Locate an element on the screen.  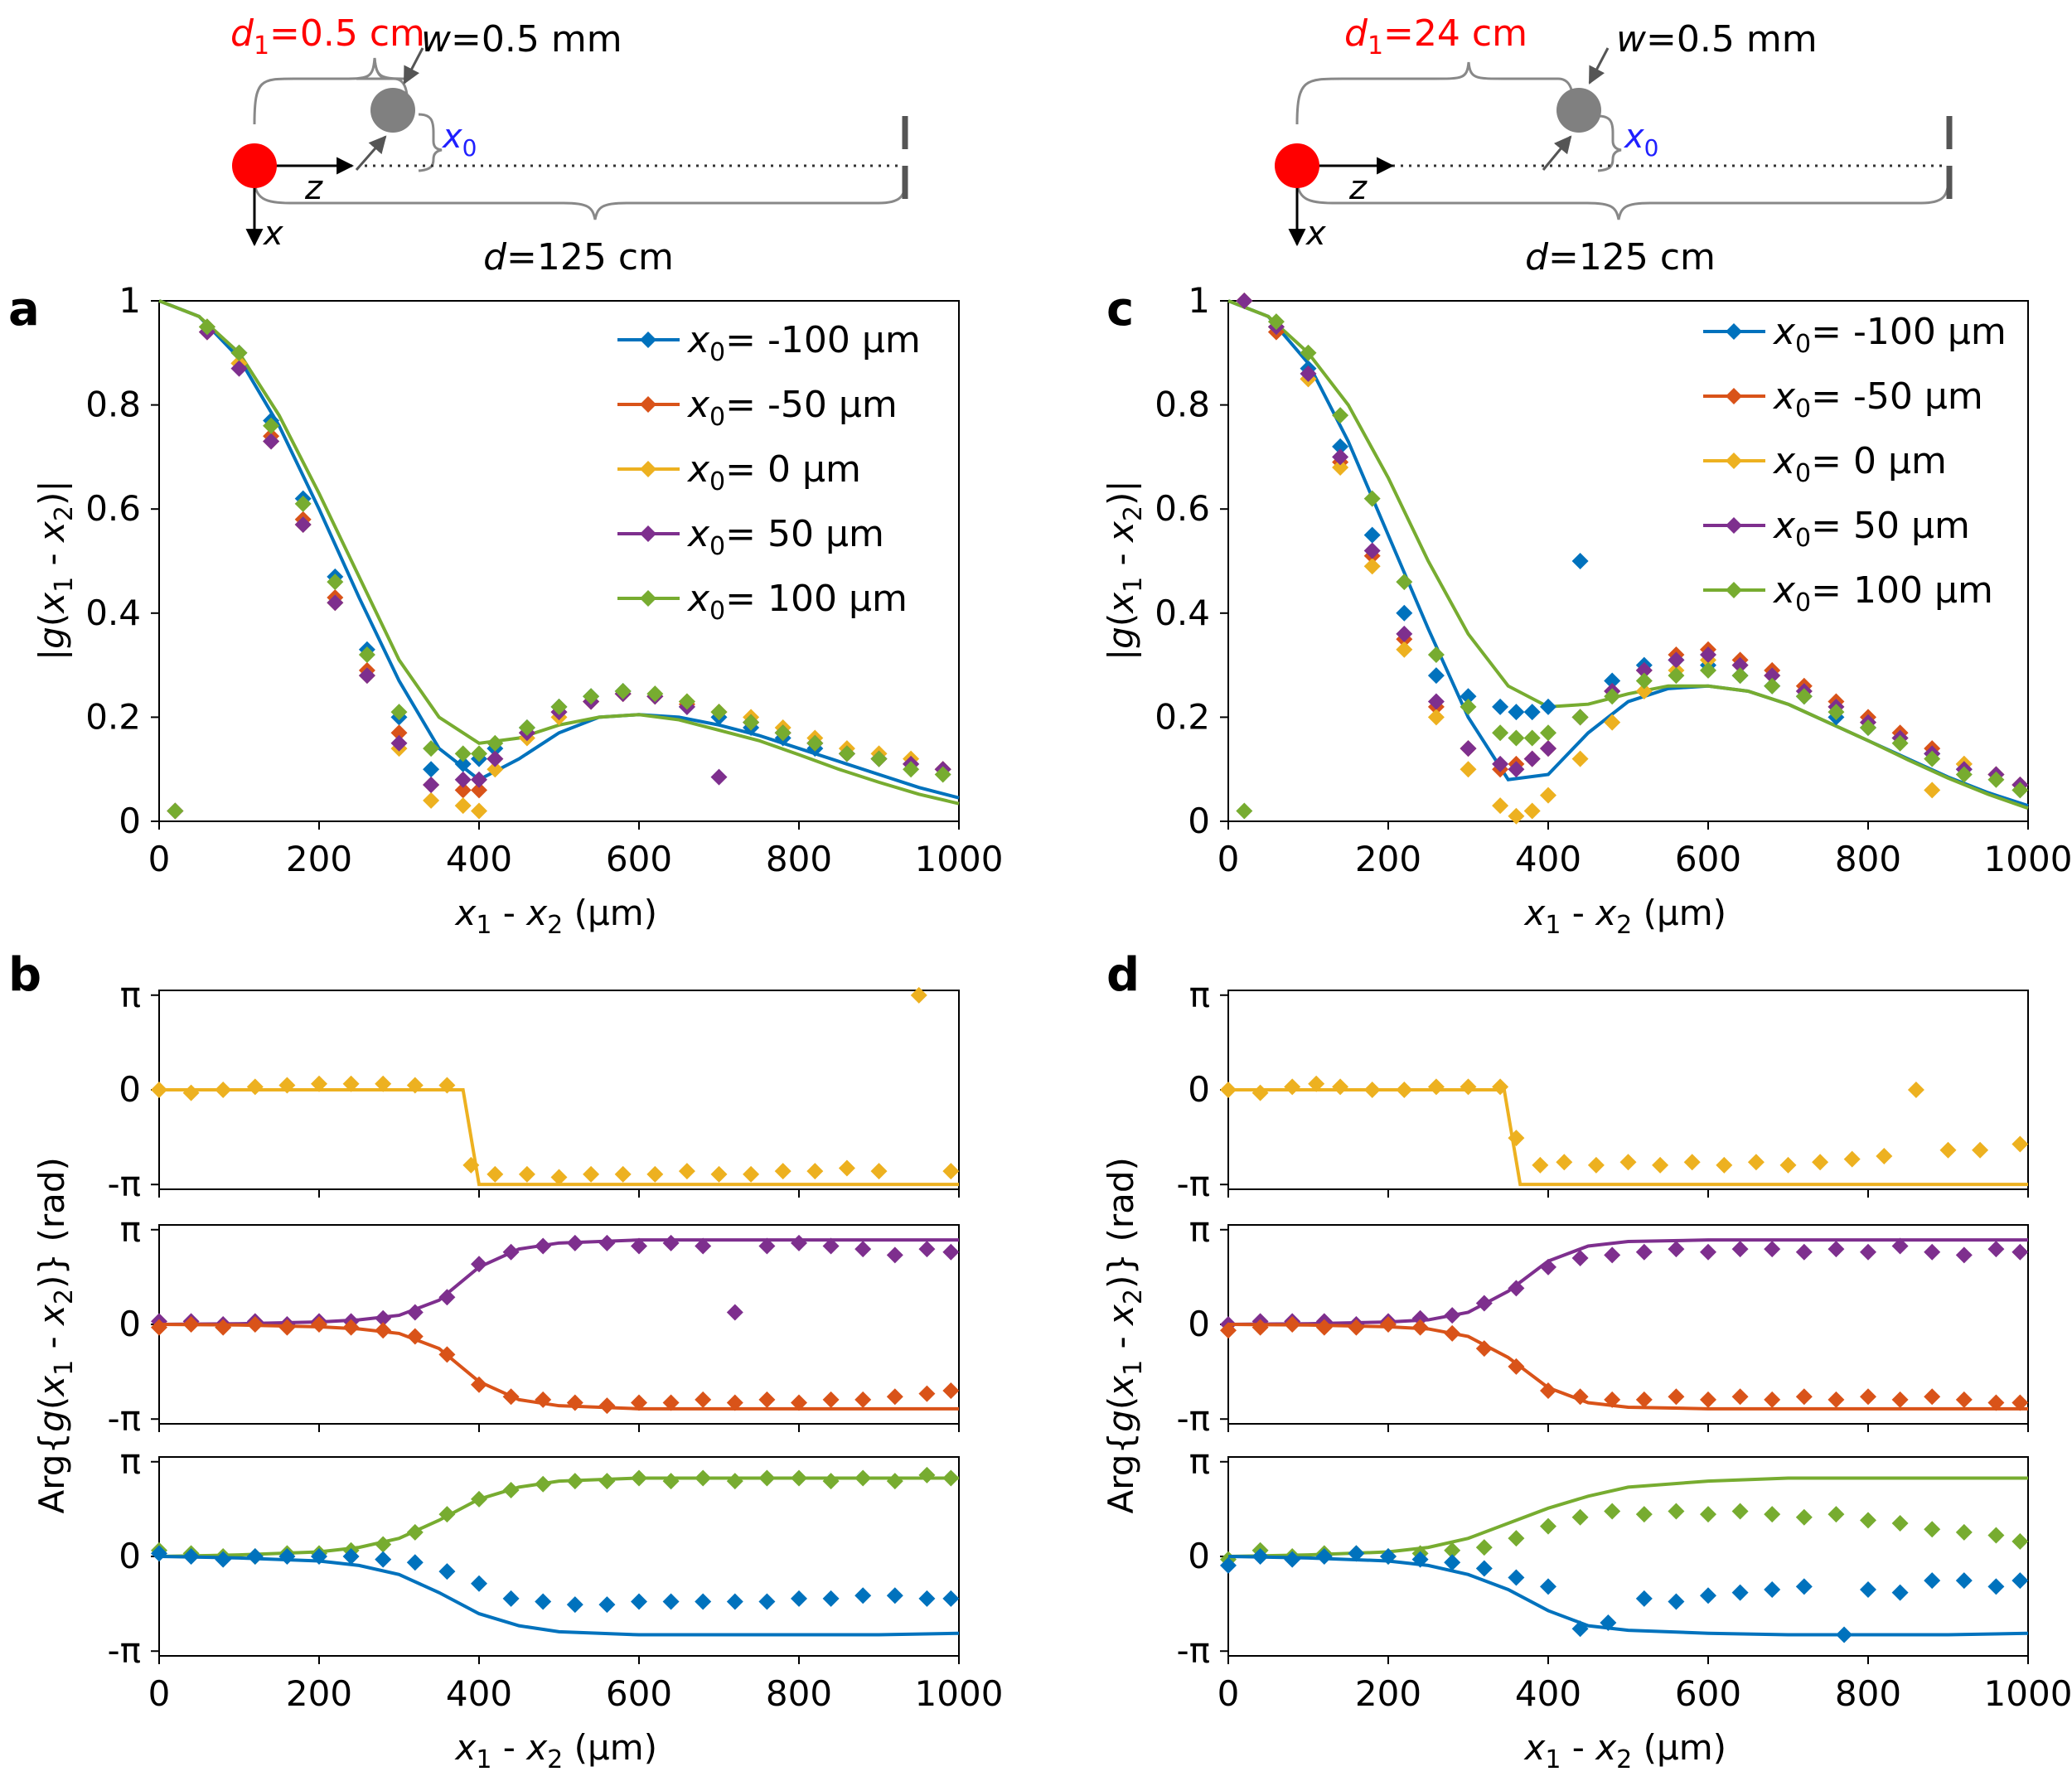
d1-brace is located at coordinates (1435, 93).